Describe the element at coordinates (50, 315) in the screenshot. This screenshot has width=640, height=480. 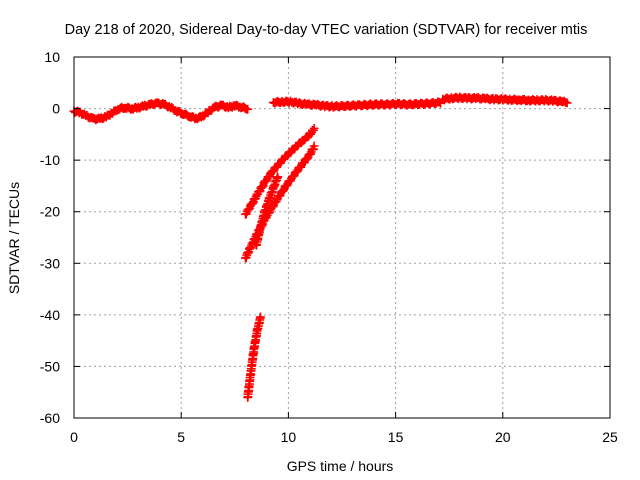
I see `y-tick-label: -40` at that location.